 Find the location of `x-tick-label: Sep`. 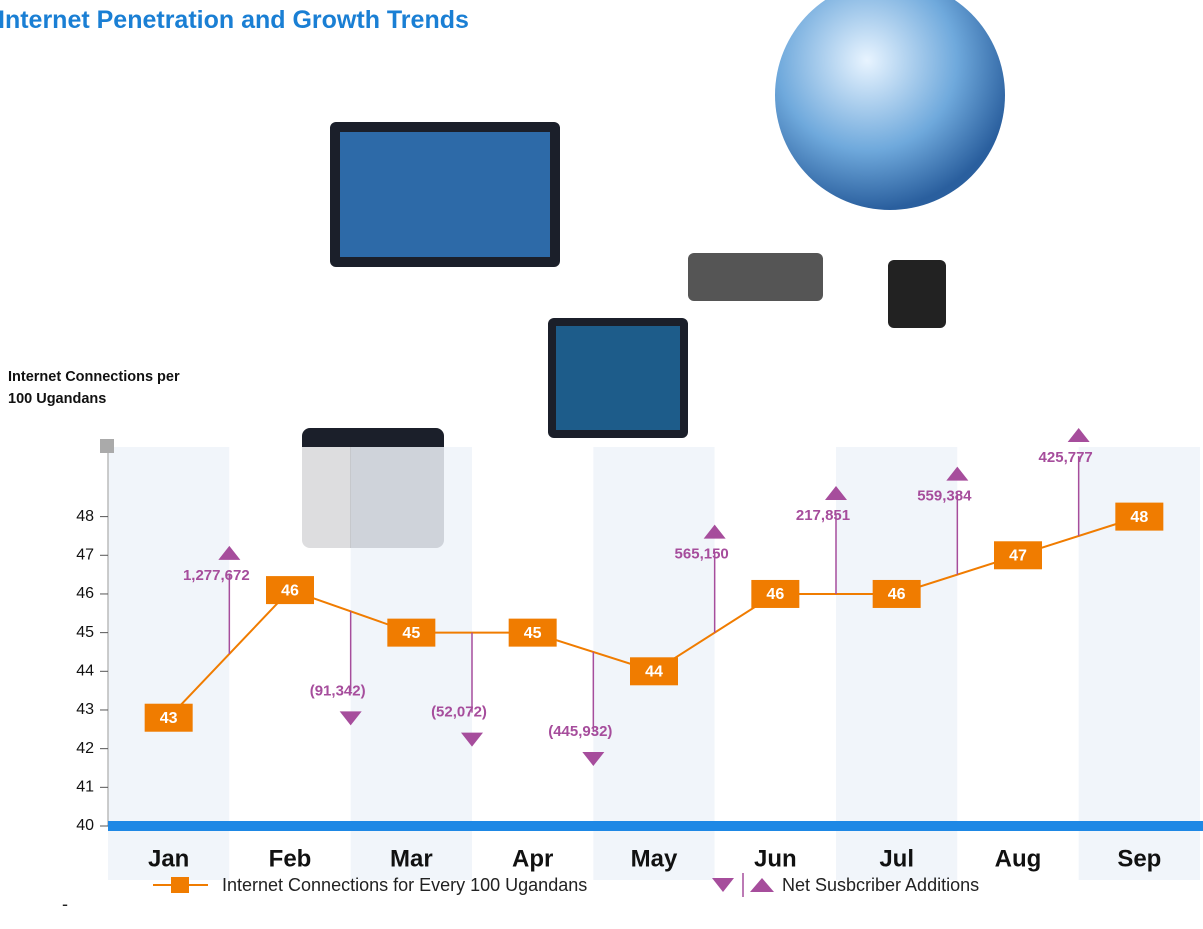

x-tick-label: Sep is located at coordinates (1139, 858).